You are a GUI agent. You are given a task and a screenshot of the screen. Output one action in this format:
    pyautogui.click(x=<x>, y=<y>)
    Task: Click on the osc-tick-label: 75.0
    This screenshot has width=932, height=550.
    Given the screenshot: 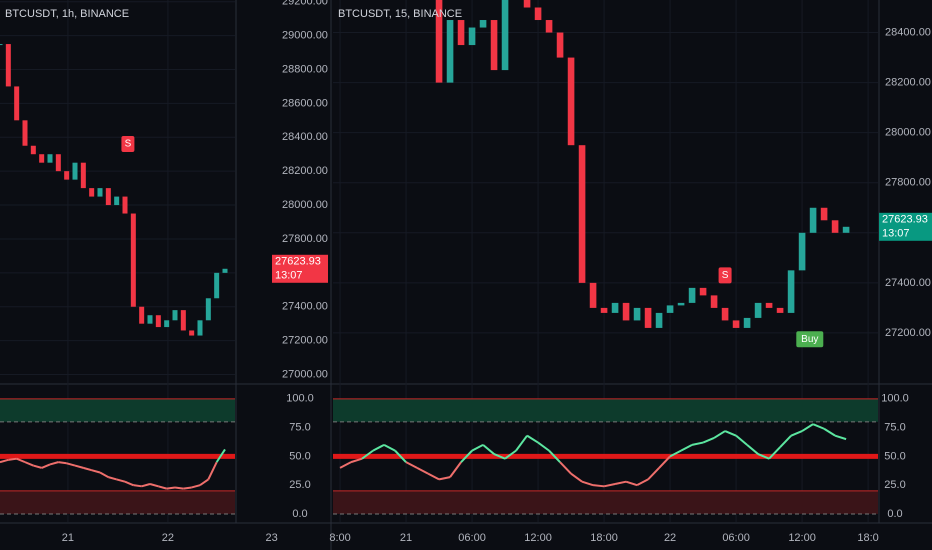 What is the action you would take?
    pyautogui.click(x=894, y=428)
    